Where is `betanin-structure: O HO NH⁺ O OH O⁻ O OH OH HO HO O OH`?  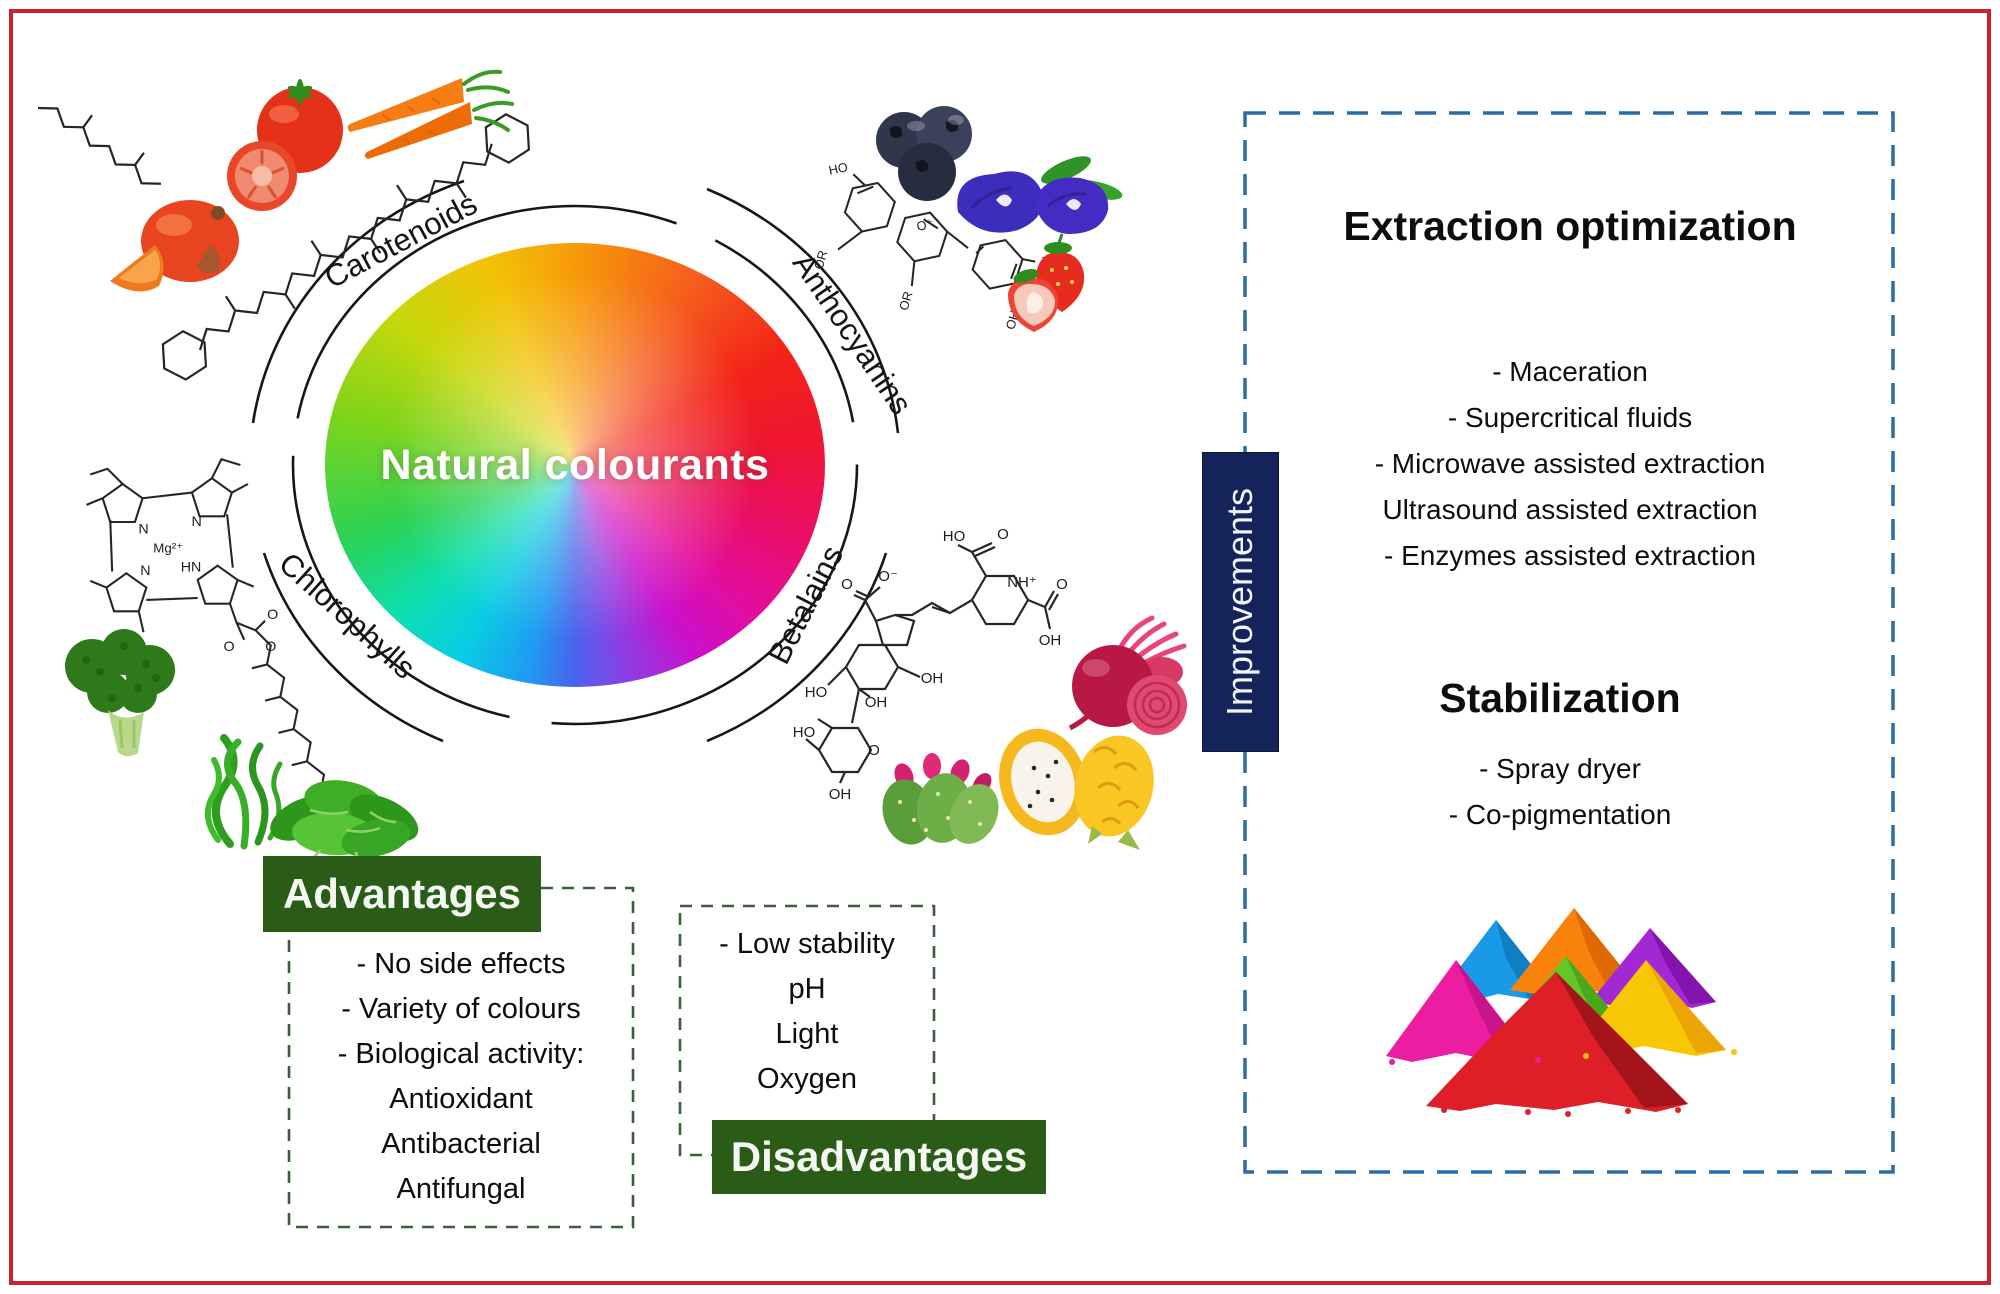 betanin-structure: O HO NH⁺ O OH O⁻ O OH OH HO HO O OH is located at coordinates (930, 664).